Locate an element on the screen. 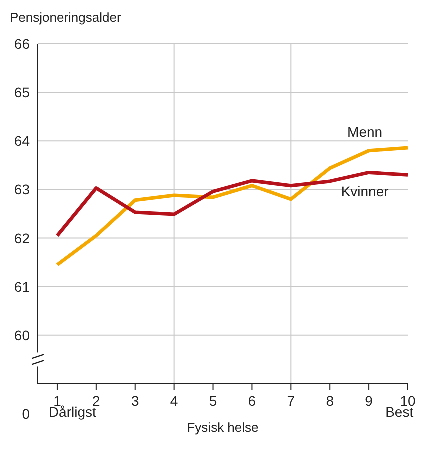  x-tick-label: 7 is located at coordinates (291, 401).